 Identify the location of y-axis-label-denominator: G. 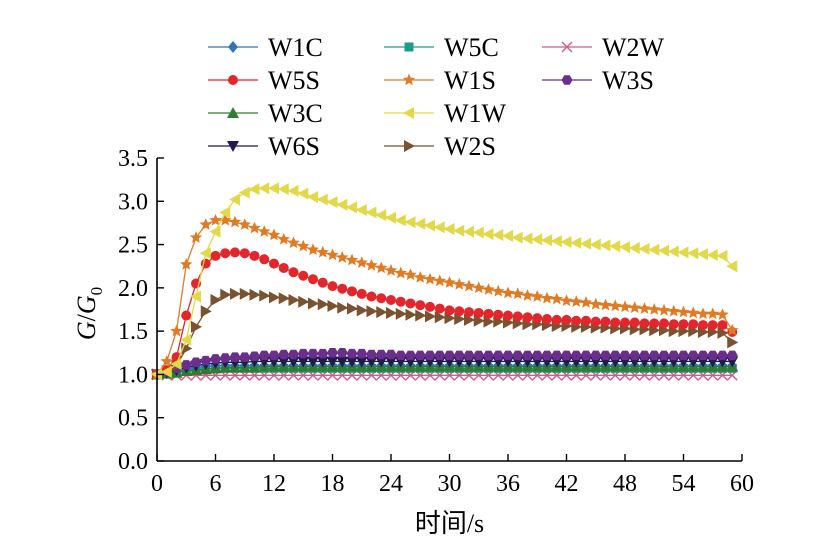
(86, 304).